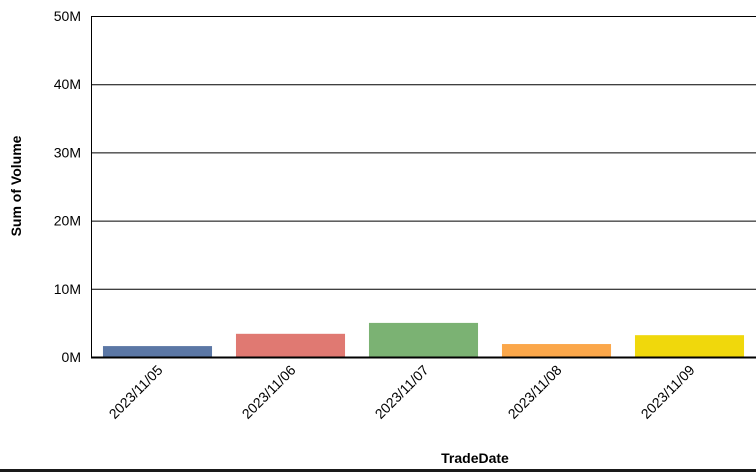  What do you see at coordinates (475, 458) in the screenshot?
I see `x-axis-title: TradeDate` at bounding box center [475, 458].